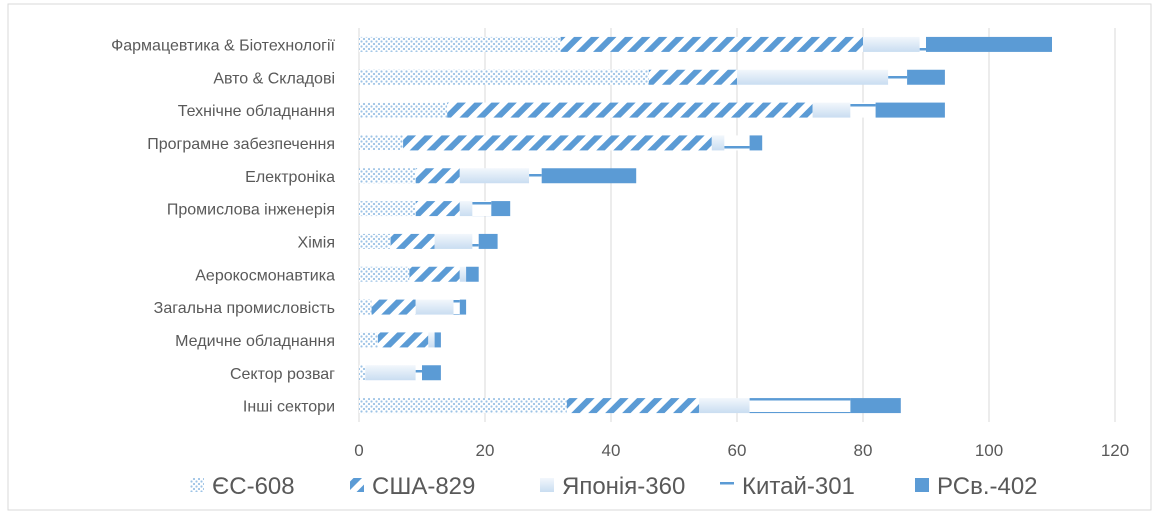  I want to click on y-tick-label: Електроніка, so click(290, 177).